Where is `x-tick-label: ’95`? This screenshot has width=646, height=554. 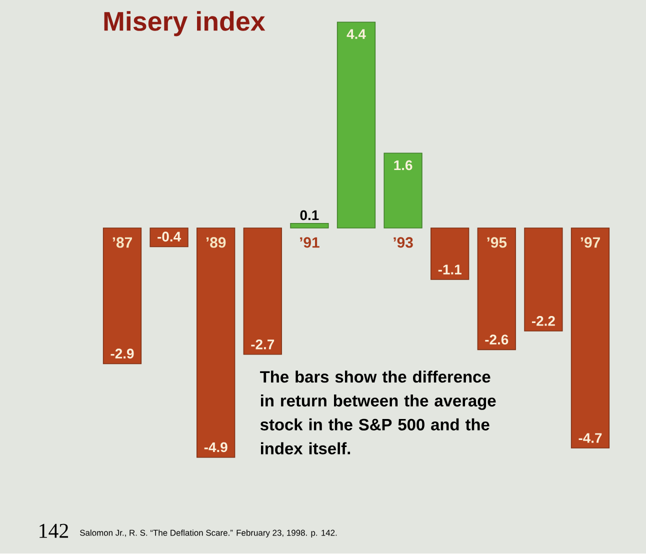
x-tick-label: ’95 is located at coordinates (497, 242).